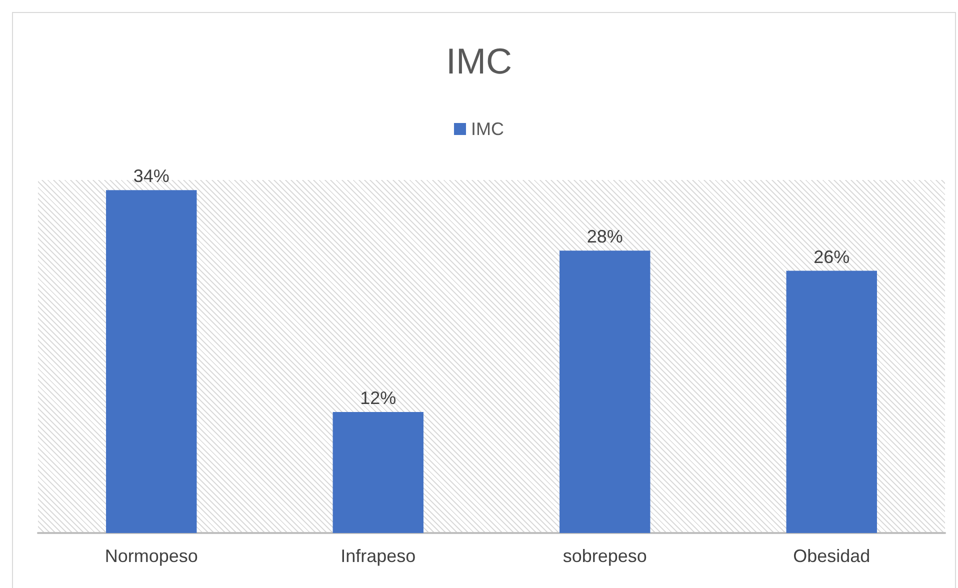  I want to click on data-label: 28%, so click(604, 236).